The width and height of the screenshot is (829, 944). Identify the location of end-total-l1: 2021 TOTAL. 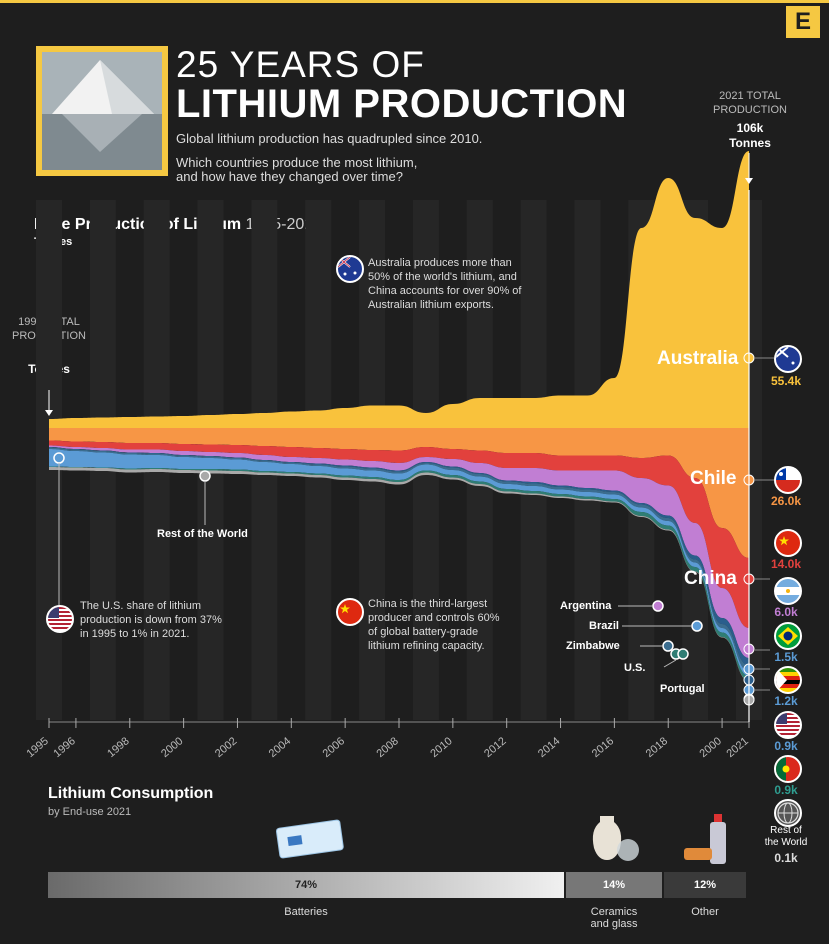
(750, 96).